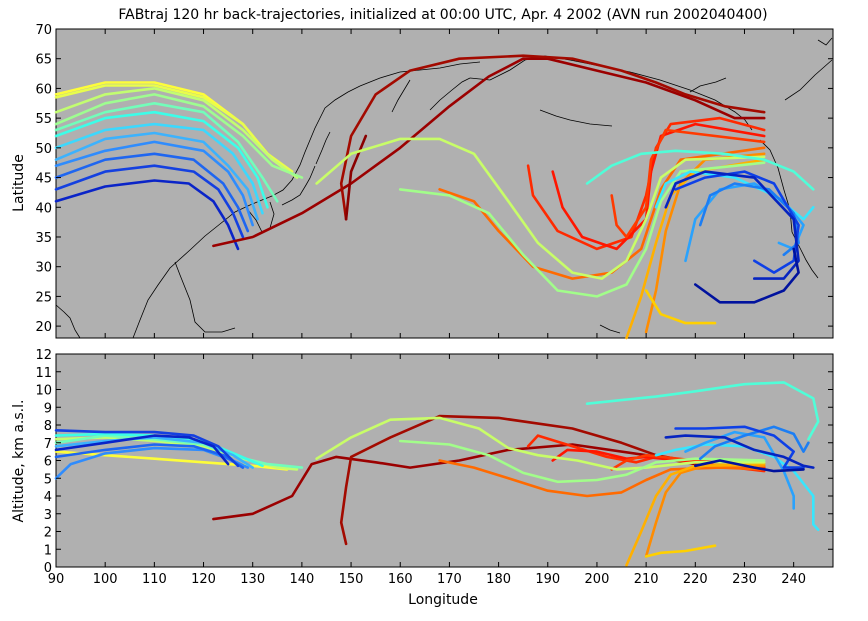 The height and width of the screenshot is (621, 868). What do you see at coordinates (351, 579) in the screenshot?
I see `altitude-x-tick-label: 150` at bounding box center [351, 579].